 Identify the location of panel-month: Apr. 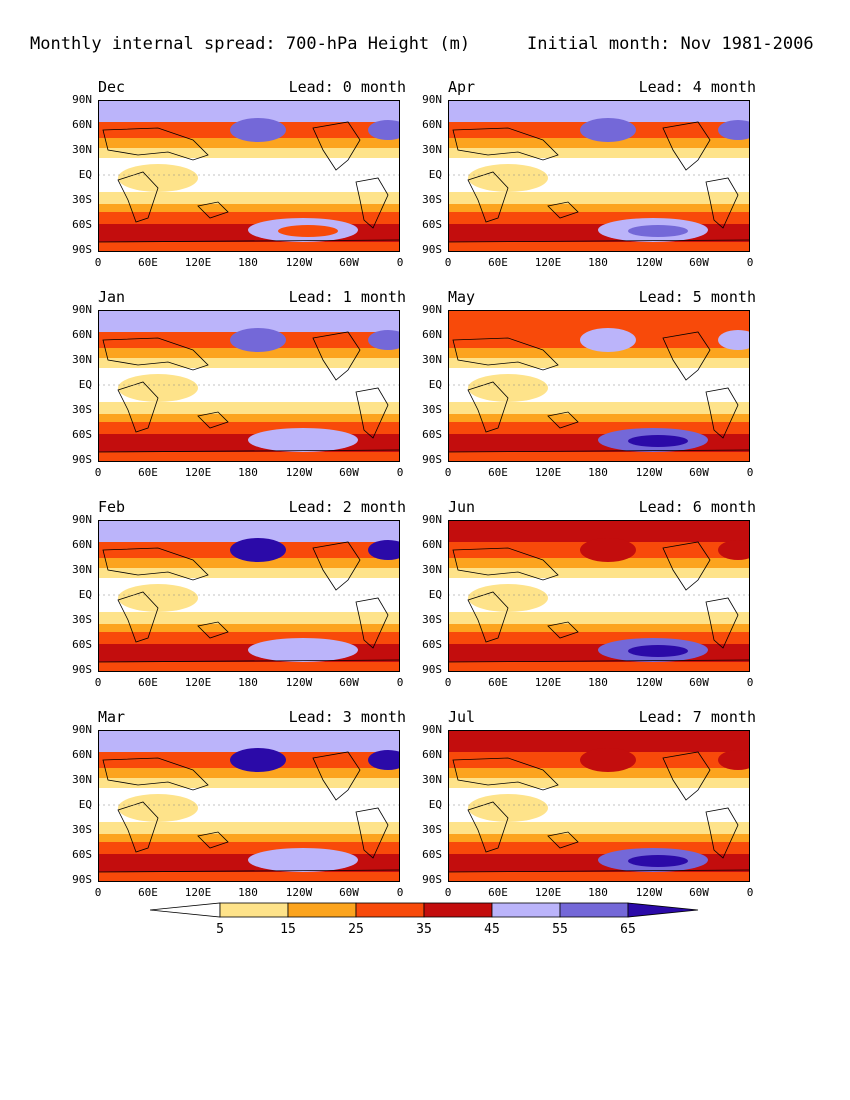
(462, 87).